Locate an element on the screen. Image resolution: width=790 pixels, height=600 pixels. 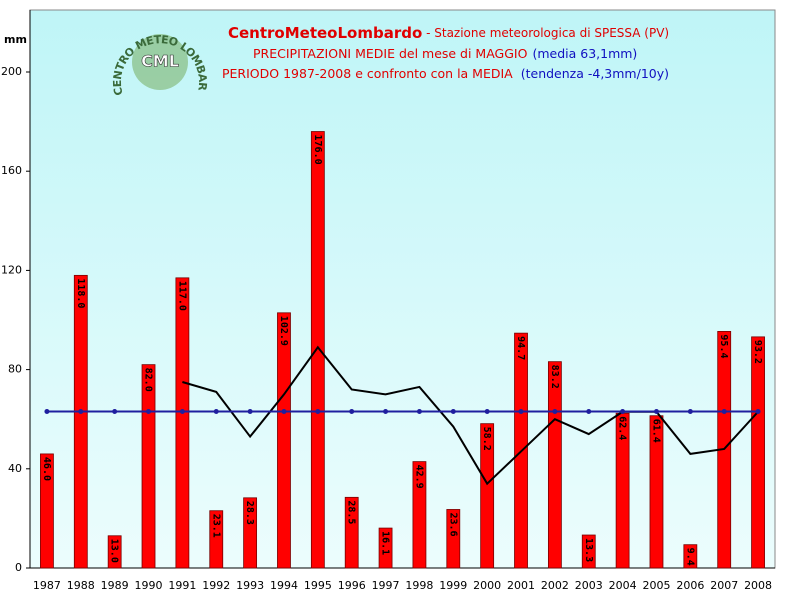
value-label: 13.0 is located at coordinates (114, 551).